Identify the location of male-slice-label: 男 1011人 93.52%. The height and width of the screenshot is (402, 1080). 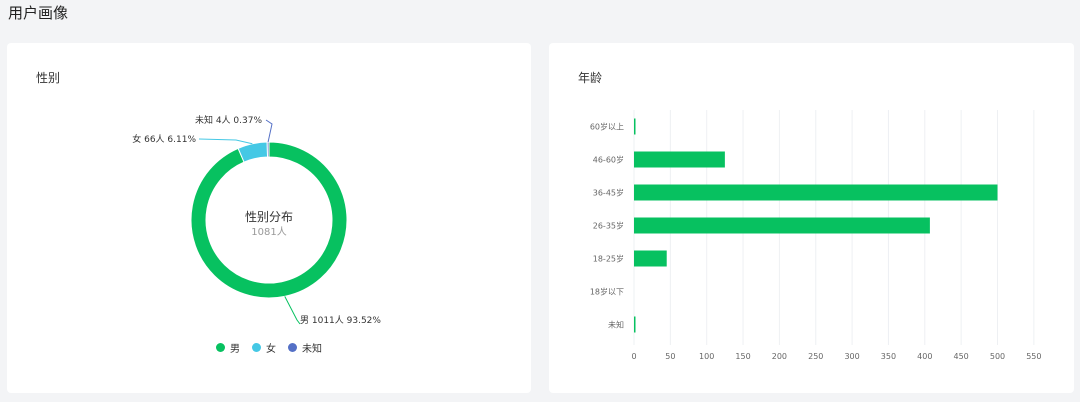
(340, 320).